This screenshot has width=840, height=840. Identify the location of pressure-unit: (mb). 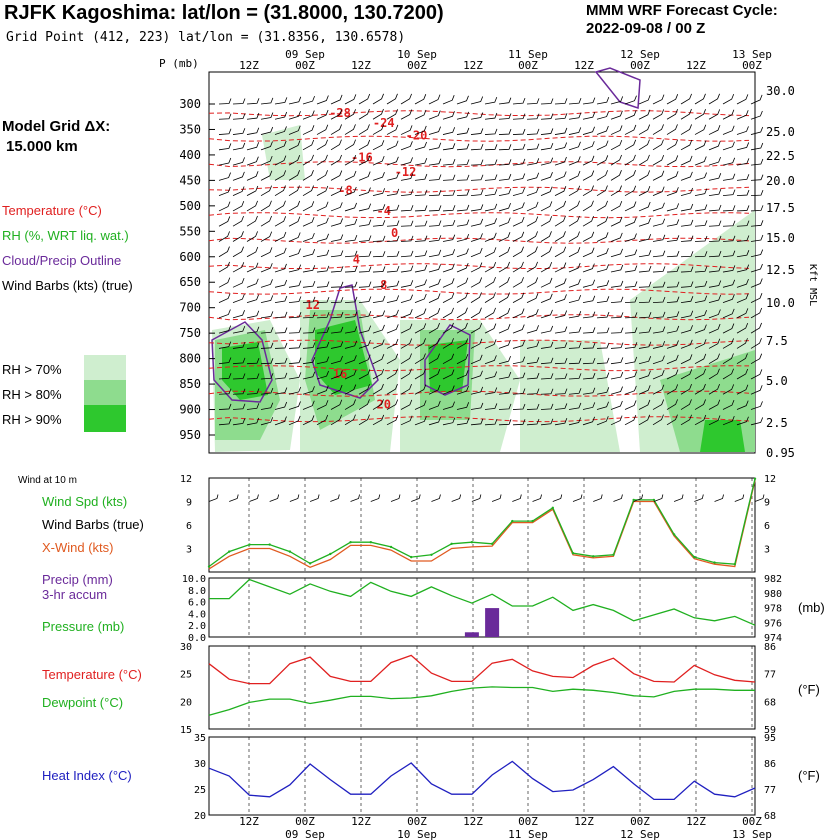
(811, 607).